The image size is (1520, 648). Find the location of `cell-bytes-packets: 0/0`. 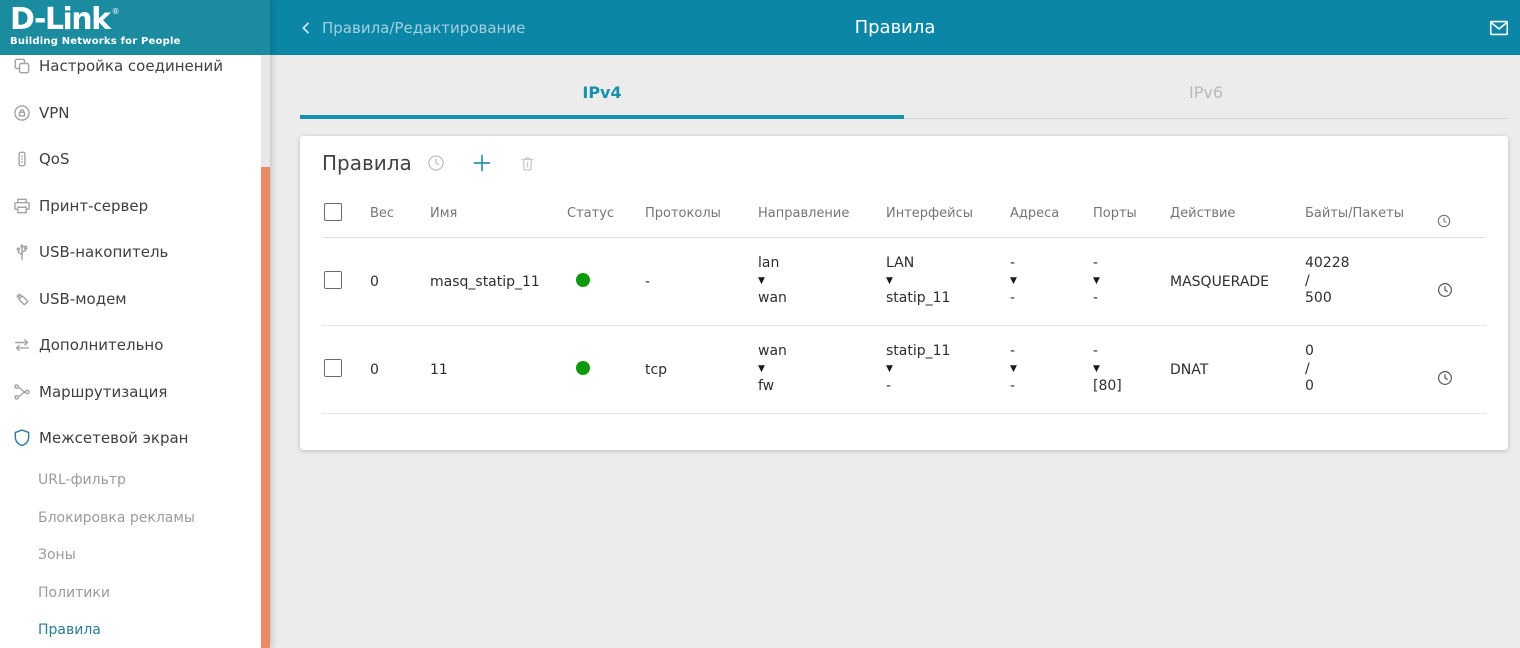

cell-bytes-packets: 0/0 is located at coordinates (1309, 369).